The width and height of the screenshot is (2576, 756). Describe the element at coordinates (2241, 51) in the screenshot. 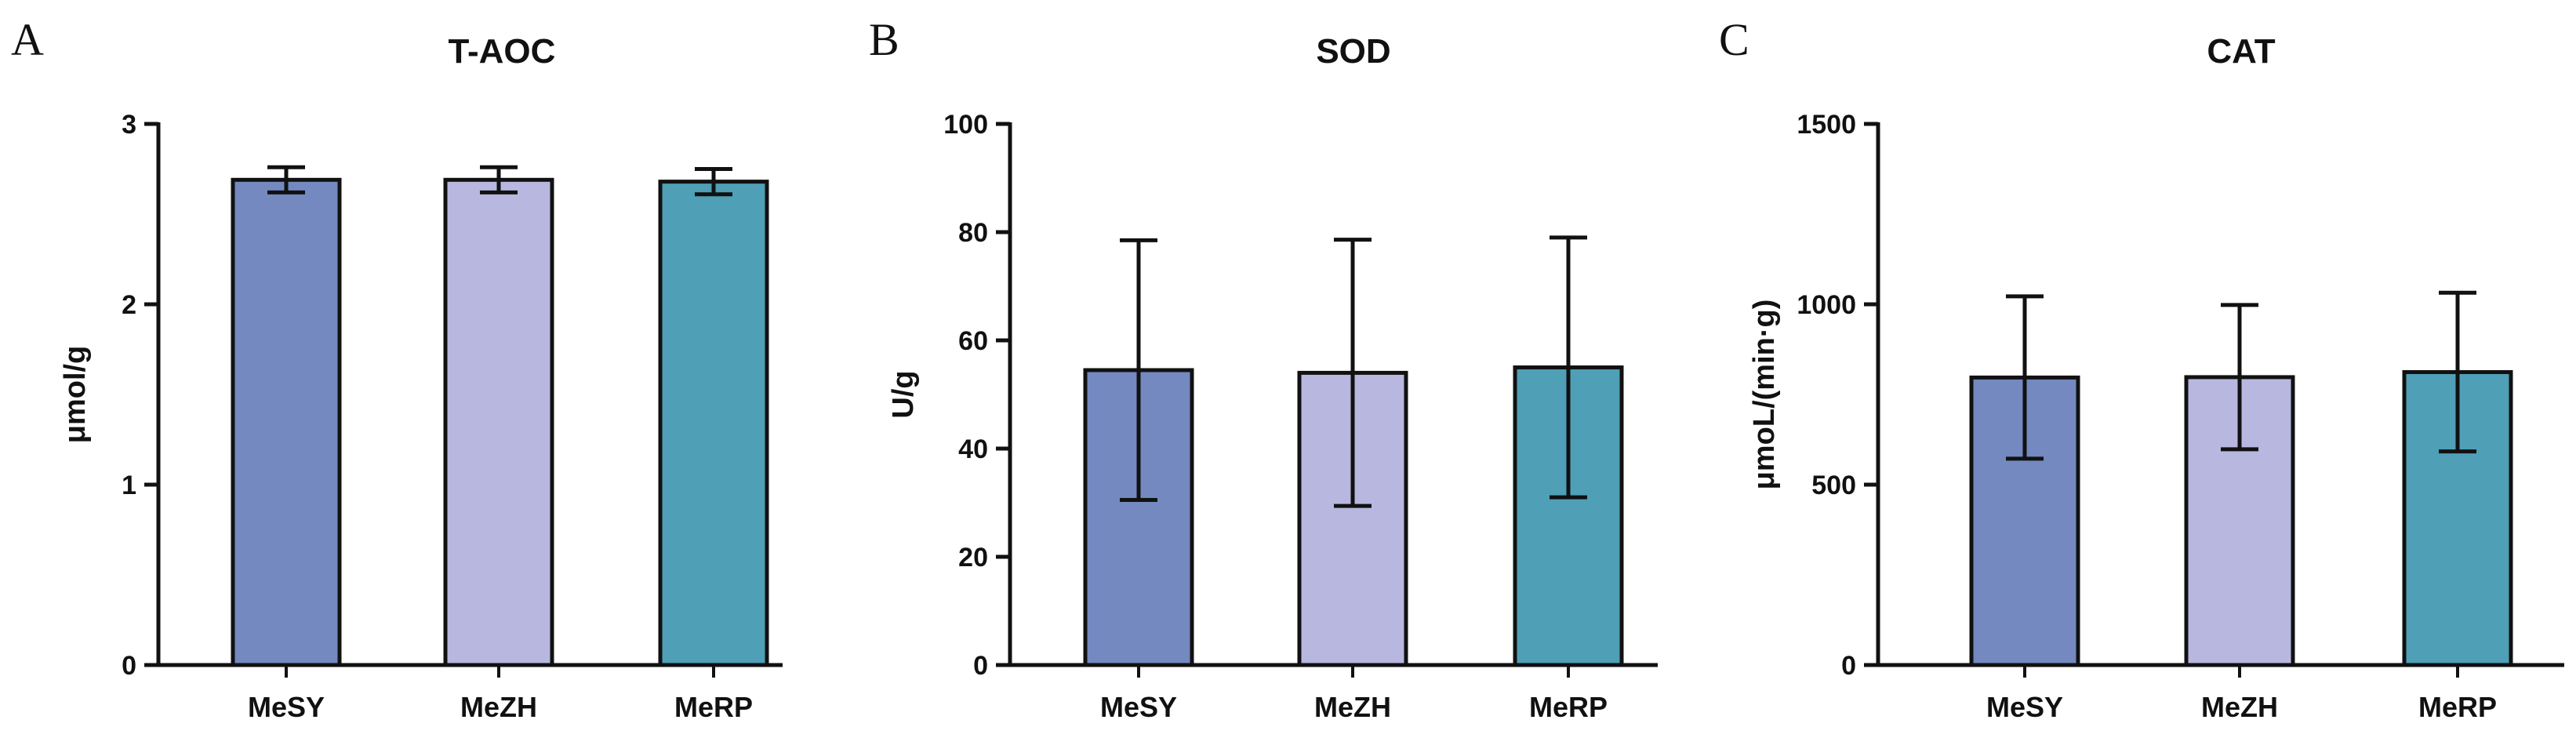

I see `chart-title: CAT` at that location.